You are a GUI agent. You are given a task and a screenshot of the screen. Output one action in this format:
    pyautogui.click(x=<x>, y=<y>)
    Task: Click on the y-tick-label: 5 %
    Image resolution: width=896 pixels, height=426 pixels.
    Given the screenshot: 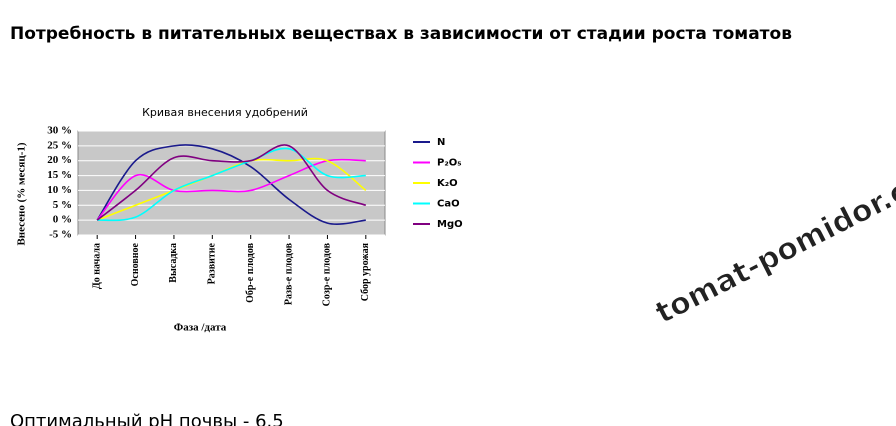 What is the action you would take?
    pyautogui.click(x=62, y=205)
    